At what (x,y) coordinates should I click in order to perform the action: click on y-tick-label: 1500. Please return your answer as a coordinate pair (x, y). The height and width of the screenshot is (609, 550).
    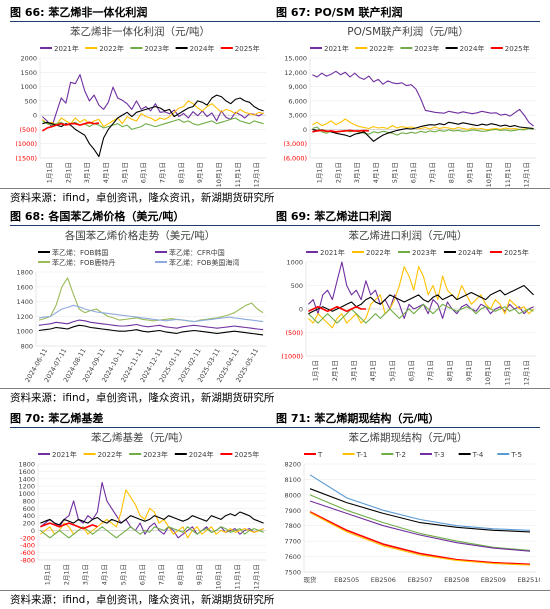
    Looking at the image, I should click on (28, 73).